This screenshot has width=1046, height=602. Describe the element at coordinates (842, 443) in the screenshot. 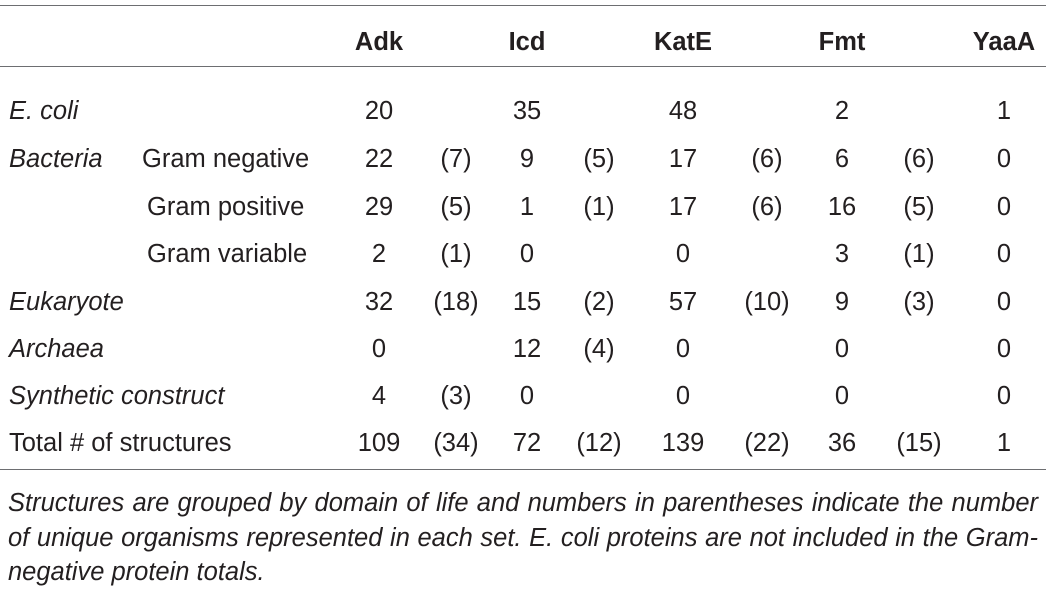

I see `cell-fmt: 36` at that location.